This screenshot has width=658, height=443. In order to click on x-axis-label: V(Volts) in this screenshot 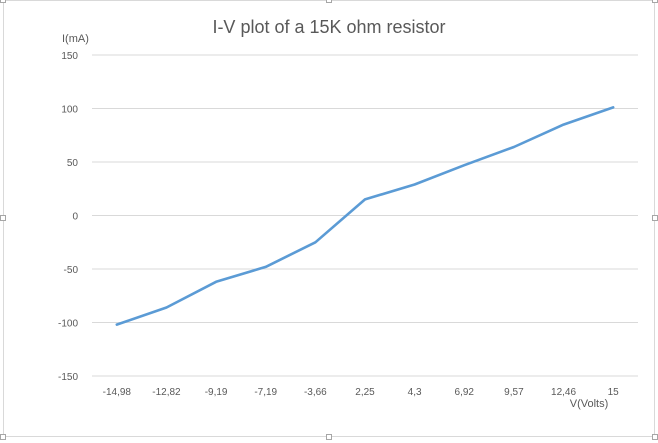, I will do `click(589, 404)`.